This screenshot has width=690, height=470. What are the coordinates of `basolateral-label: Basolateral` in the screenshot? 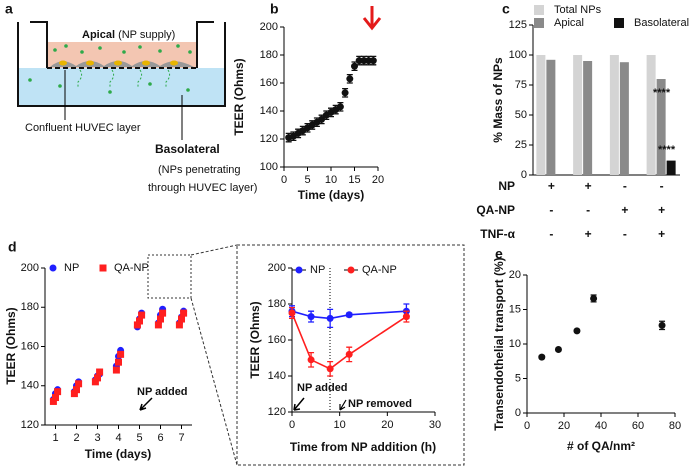 It's located at (187, 149).